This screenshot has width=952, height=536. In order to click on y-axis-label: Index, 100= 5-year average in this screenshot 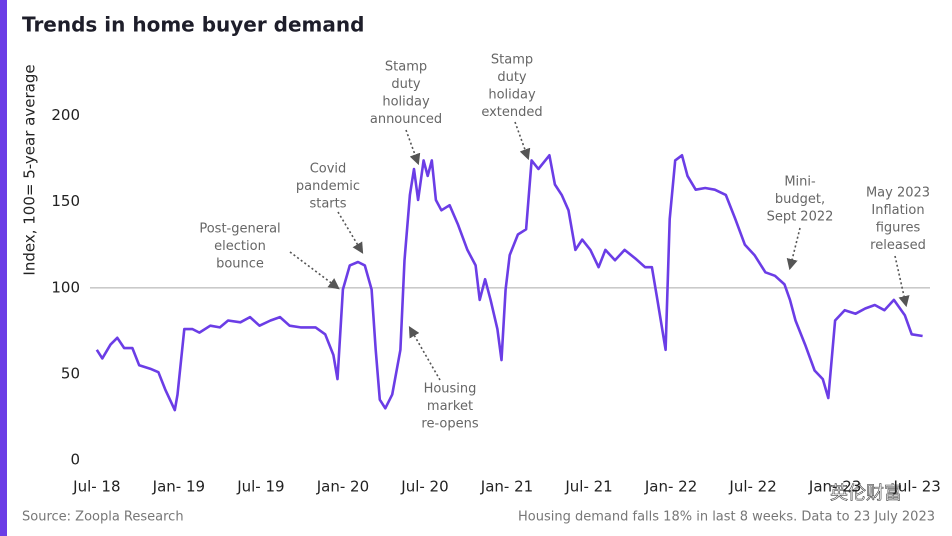, I will do `click(30, 169)`.